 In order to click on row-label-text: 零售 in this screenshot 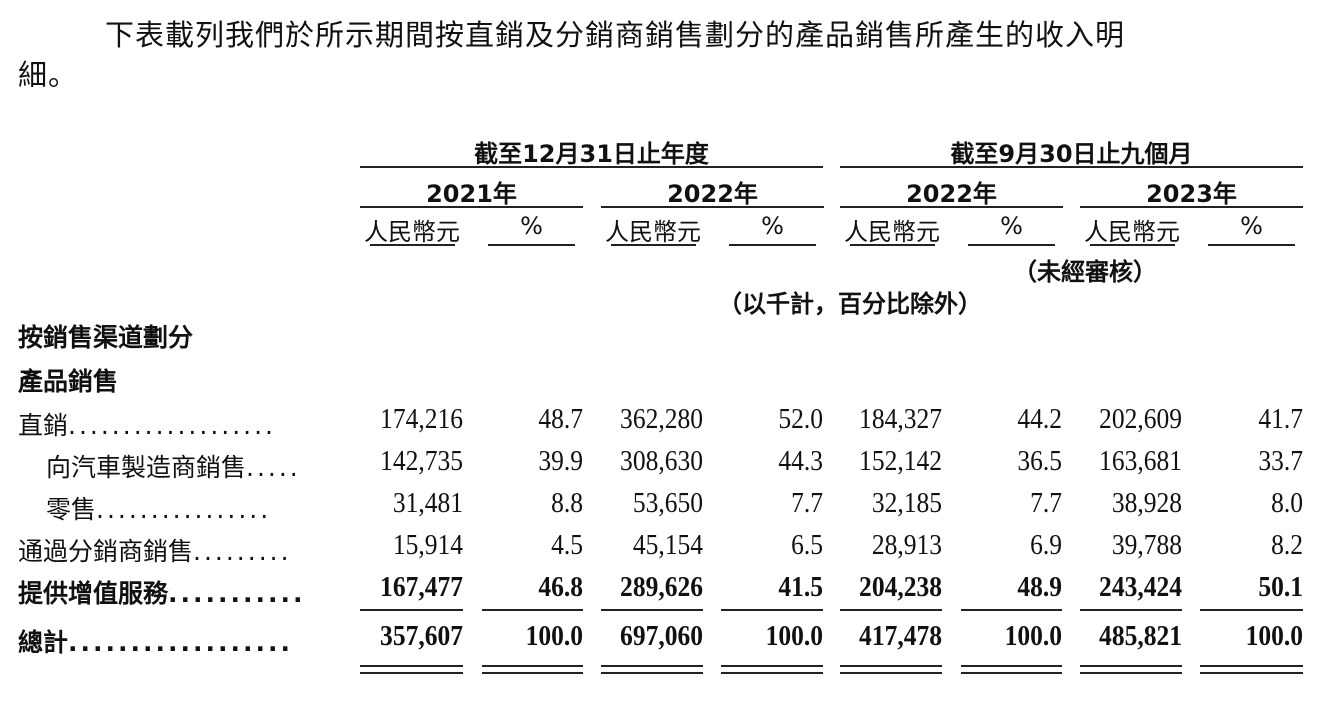, I will do `click(71, 509)`.